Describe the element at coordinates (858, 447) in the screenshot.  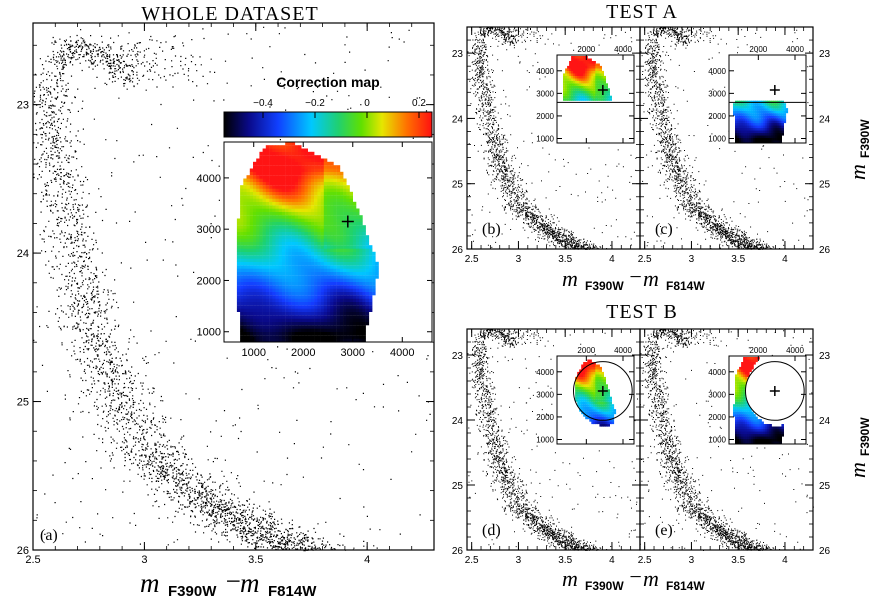
I see `y-axis-label-test-b: m F390W` at that location.